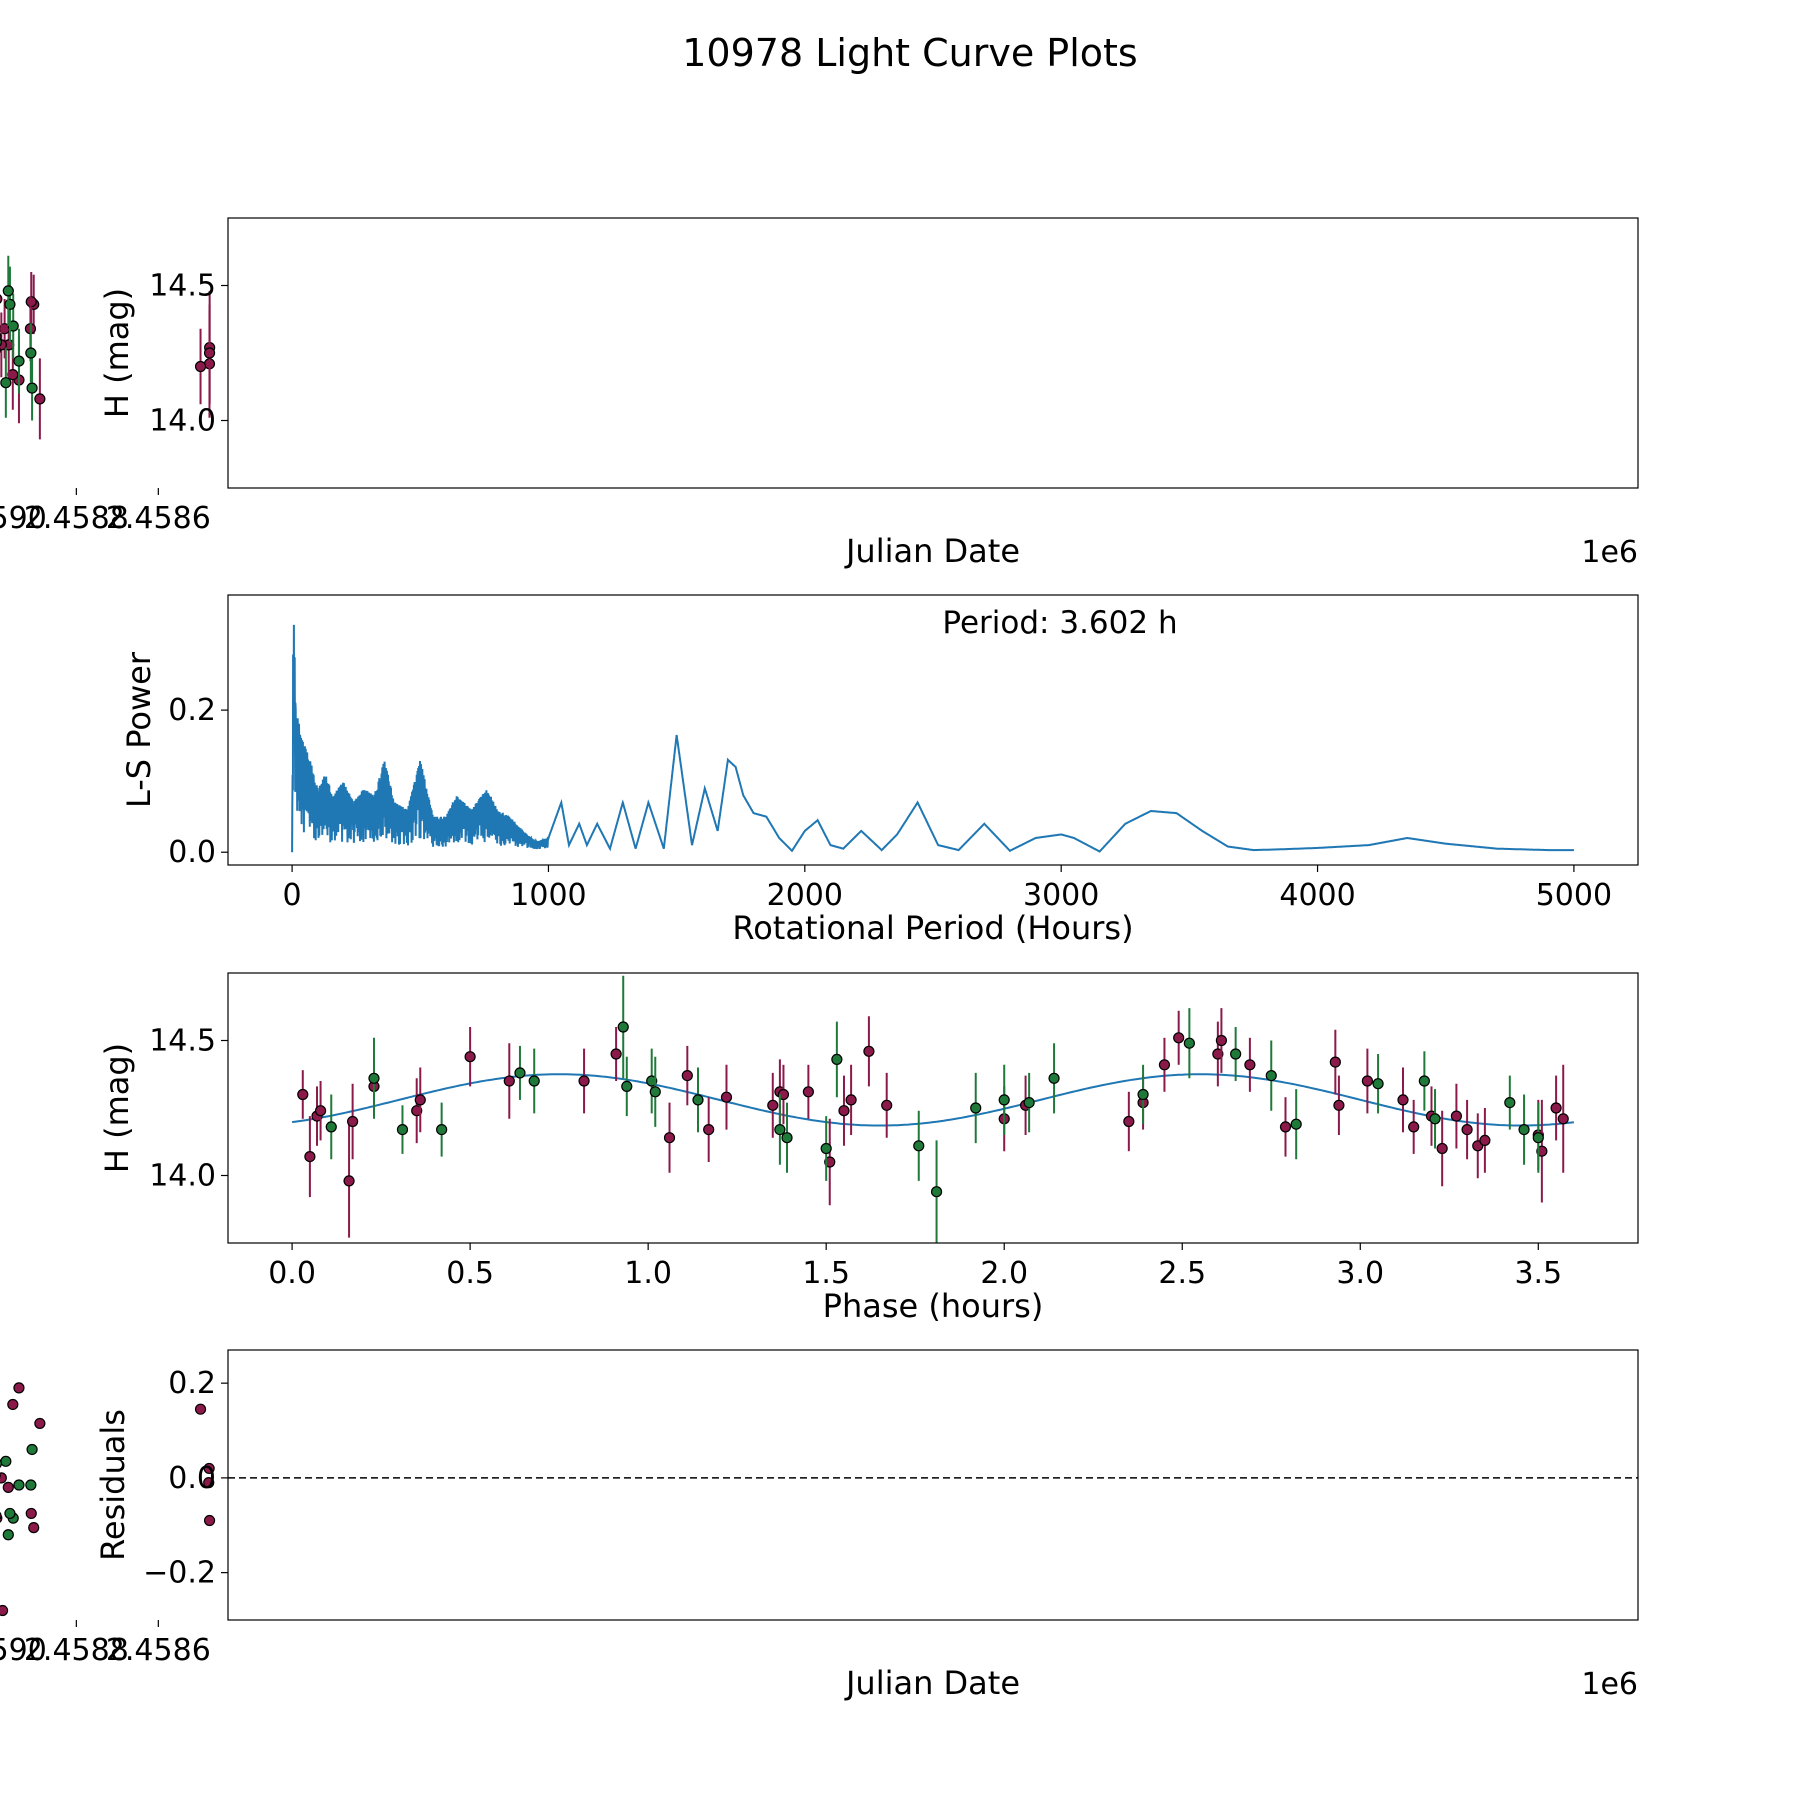 This screenshot has height=1800, width=1800. I want to click on phased-ticks: 0.0 0.5 1.0 1.5 2.0 2.5 3.0 3.5 14.0 14.5, so click(855, 1158).